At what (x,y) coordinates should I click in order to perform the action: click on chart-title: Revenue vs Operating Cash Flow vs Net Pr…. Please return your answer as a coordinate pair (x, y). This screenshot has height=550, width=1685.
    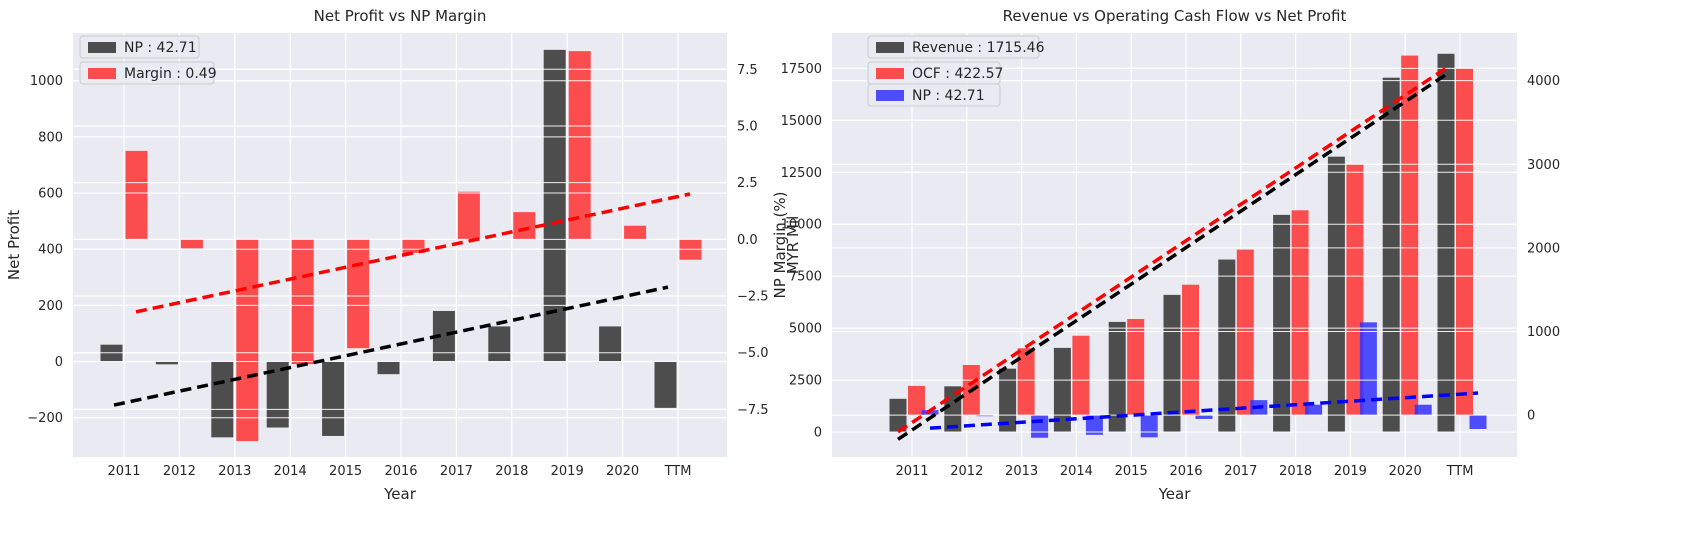
    Looking at the image, I should click on (1175, 16).